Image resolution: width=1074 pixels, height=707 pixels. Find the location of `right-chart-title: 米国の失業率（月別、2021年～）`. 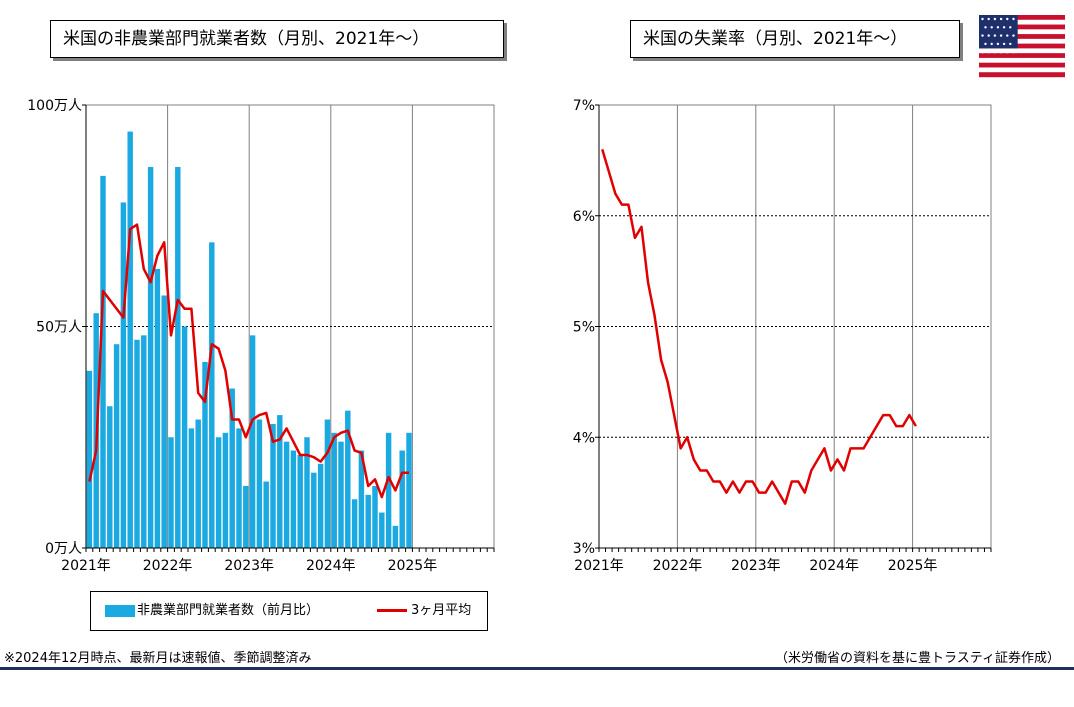

right-chart-title: 米国の失業率（月別、2021年～） is located at coordinates (795, 39).